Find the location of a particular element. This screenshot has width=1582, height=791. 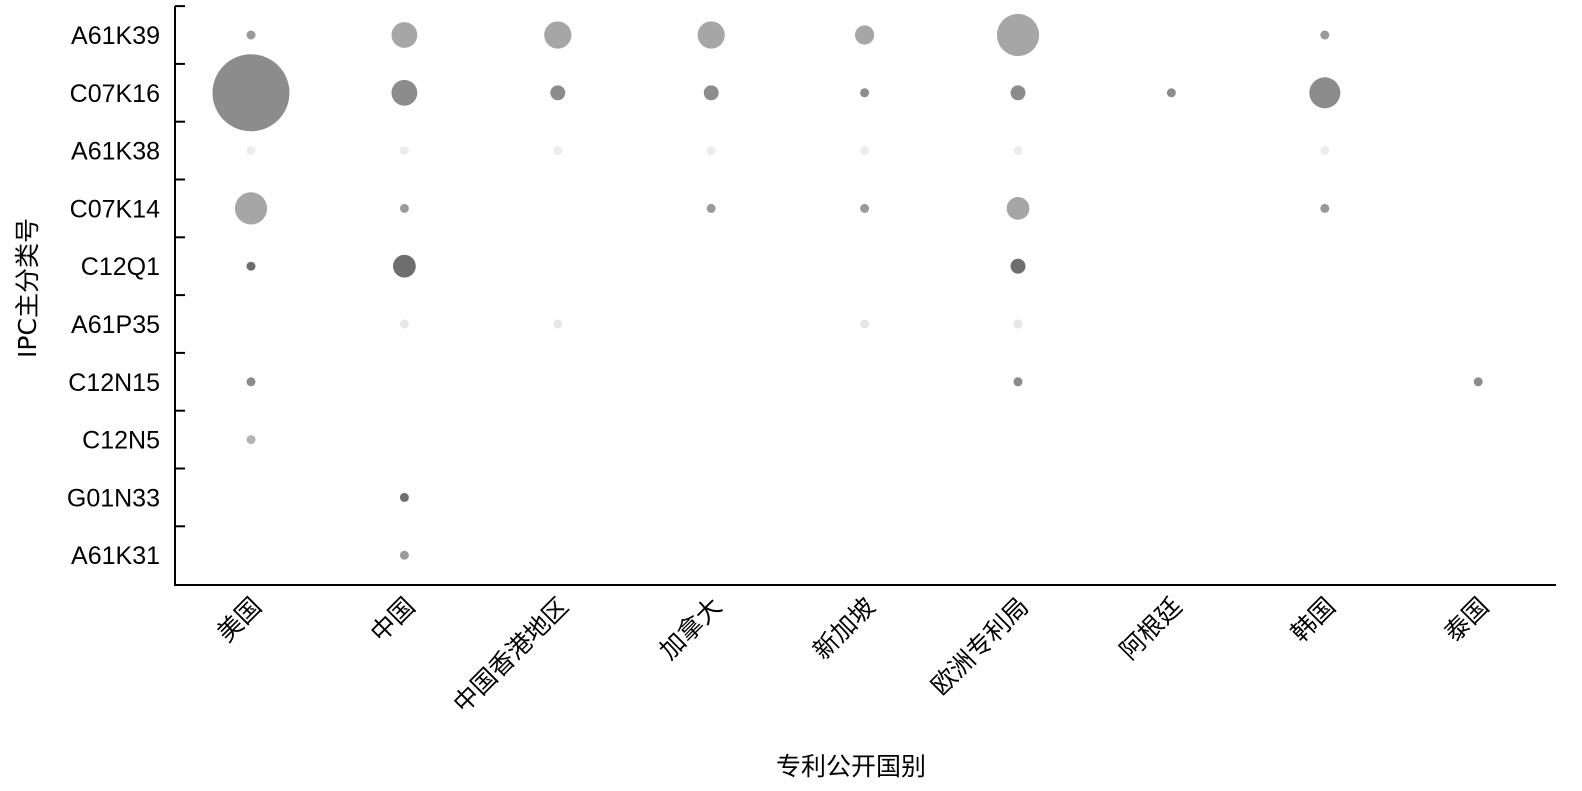

x-axis-title: 专利公开国别 is located at coordinates (851, 766).